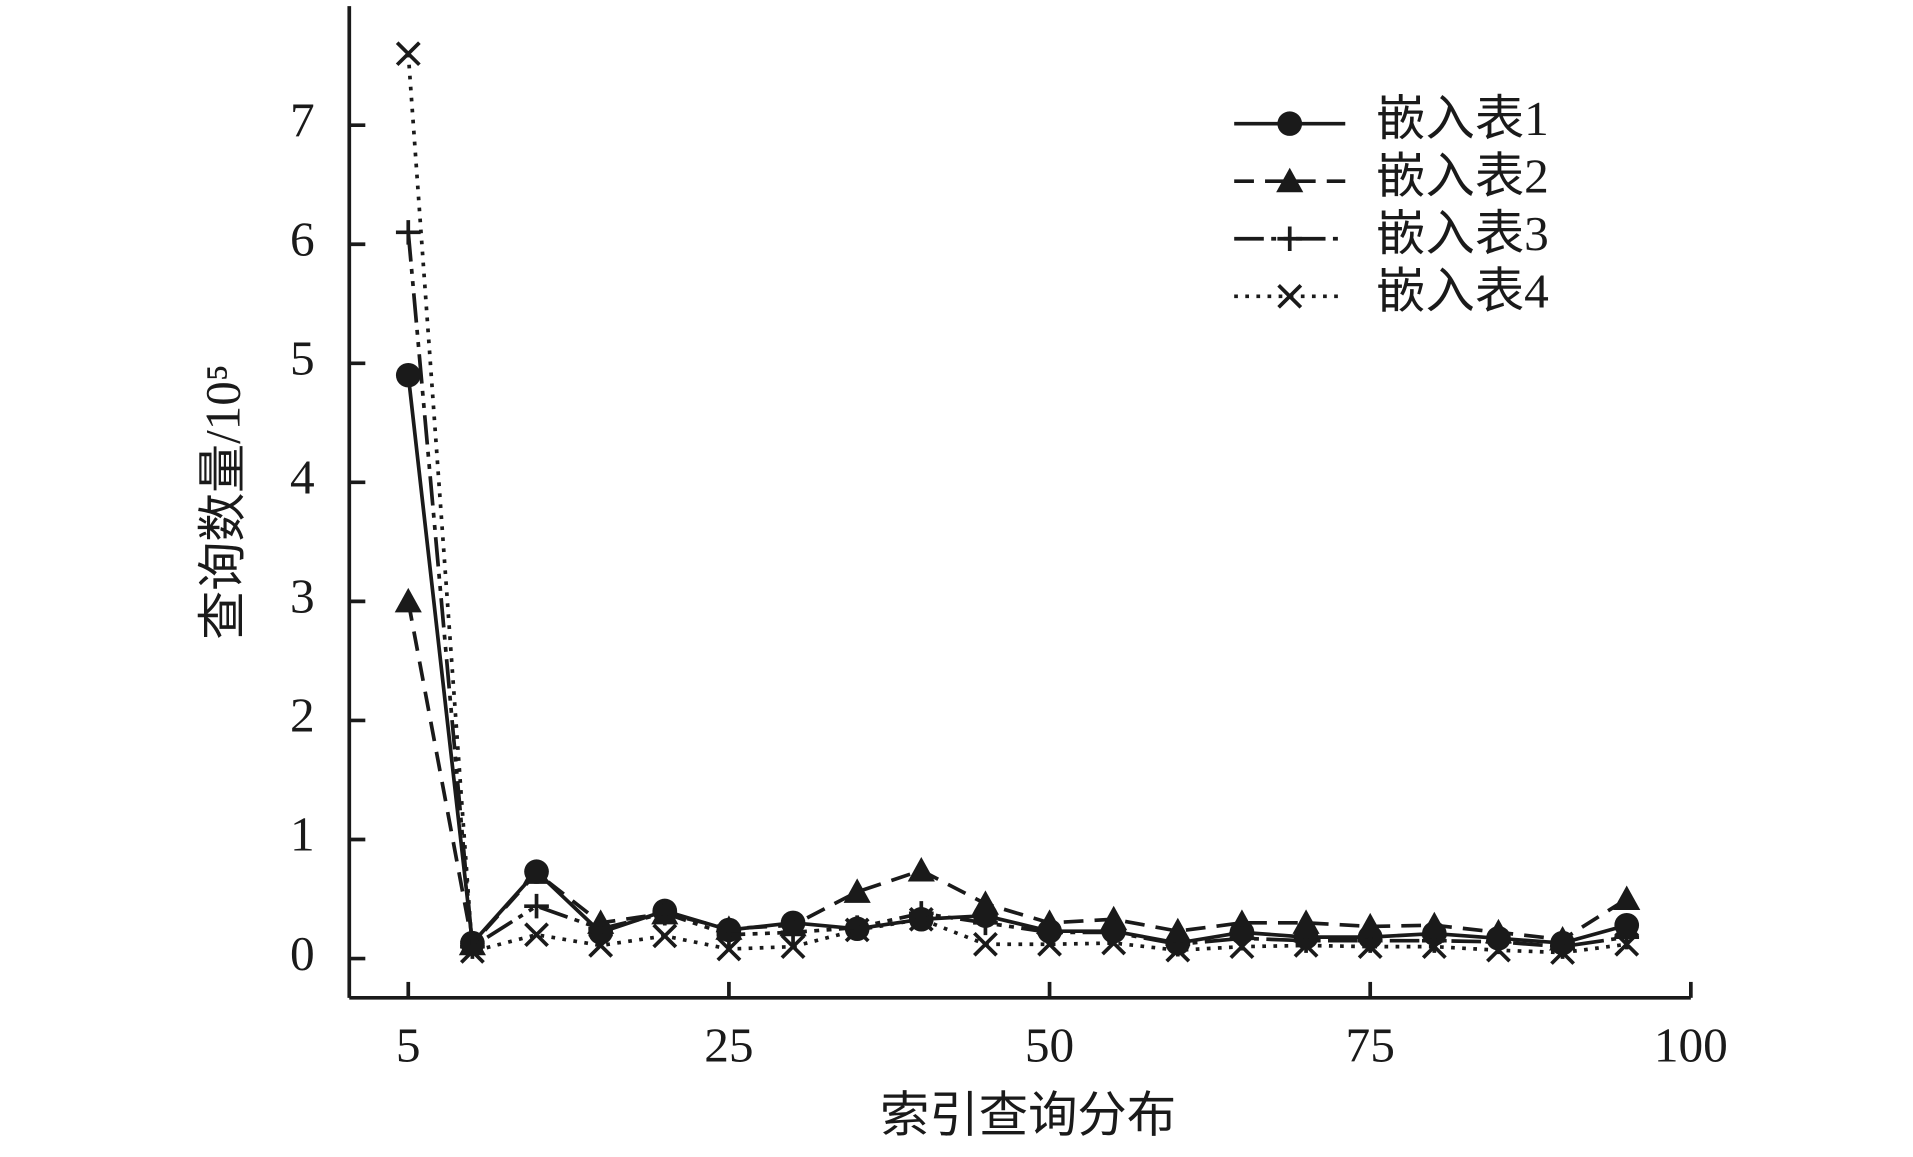  I want to click on legend-label: 嵌入表4, so click(1462, 291).